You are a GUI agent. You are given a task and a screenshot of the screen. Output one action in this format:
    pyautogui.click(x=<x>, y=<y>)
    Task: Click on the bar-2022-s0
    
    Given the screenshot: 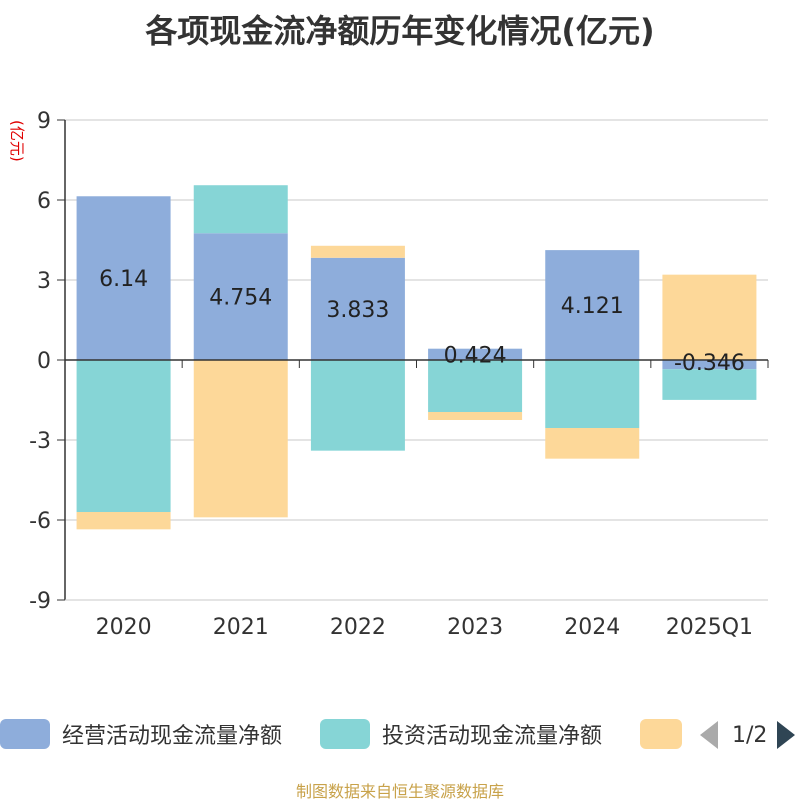 What is the action you would take?
    pyautogui.click(x=357, y=308)
    